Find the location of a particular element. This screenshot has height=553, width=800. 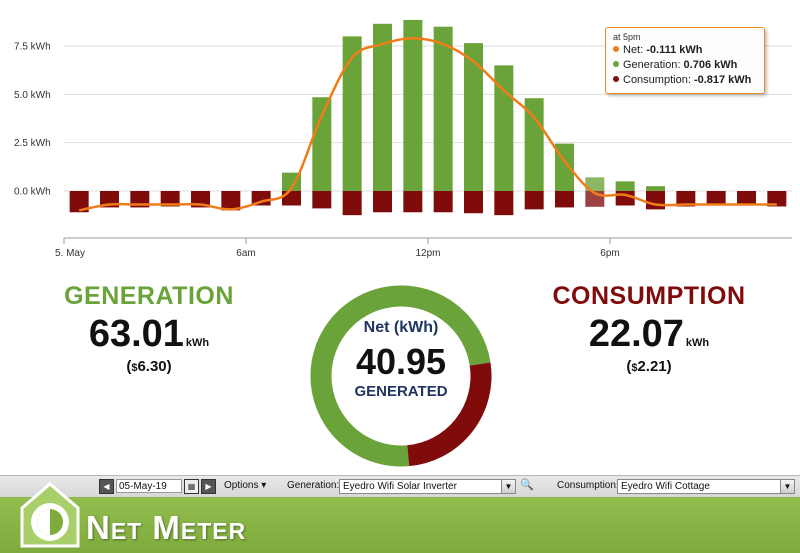

donut-generation-arc is located at coordinates (400, 376).